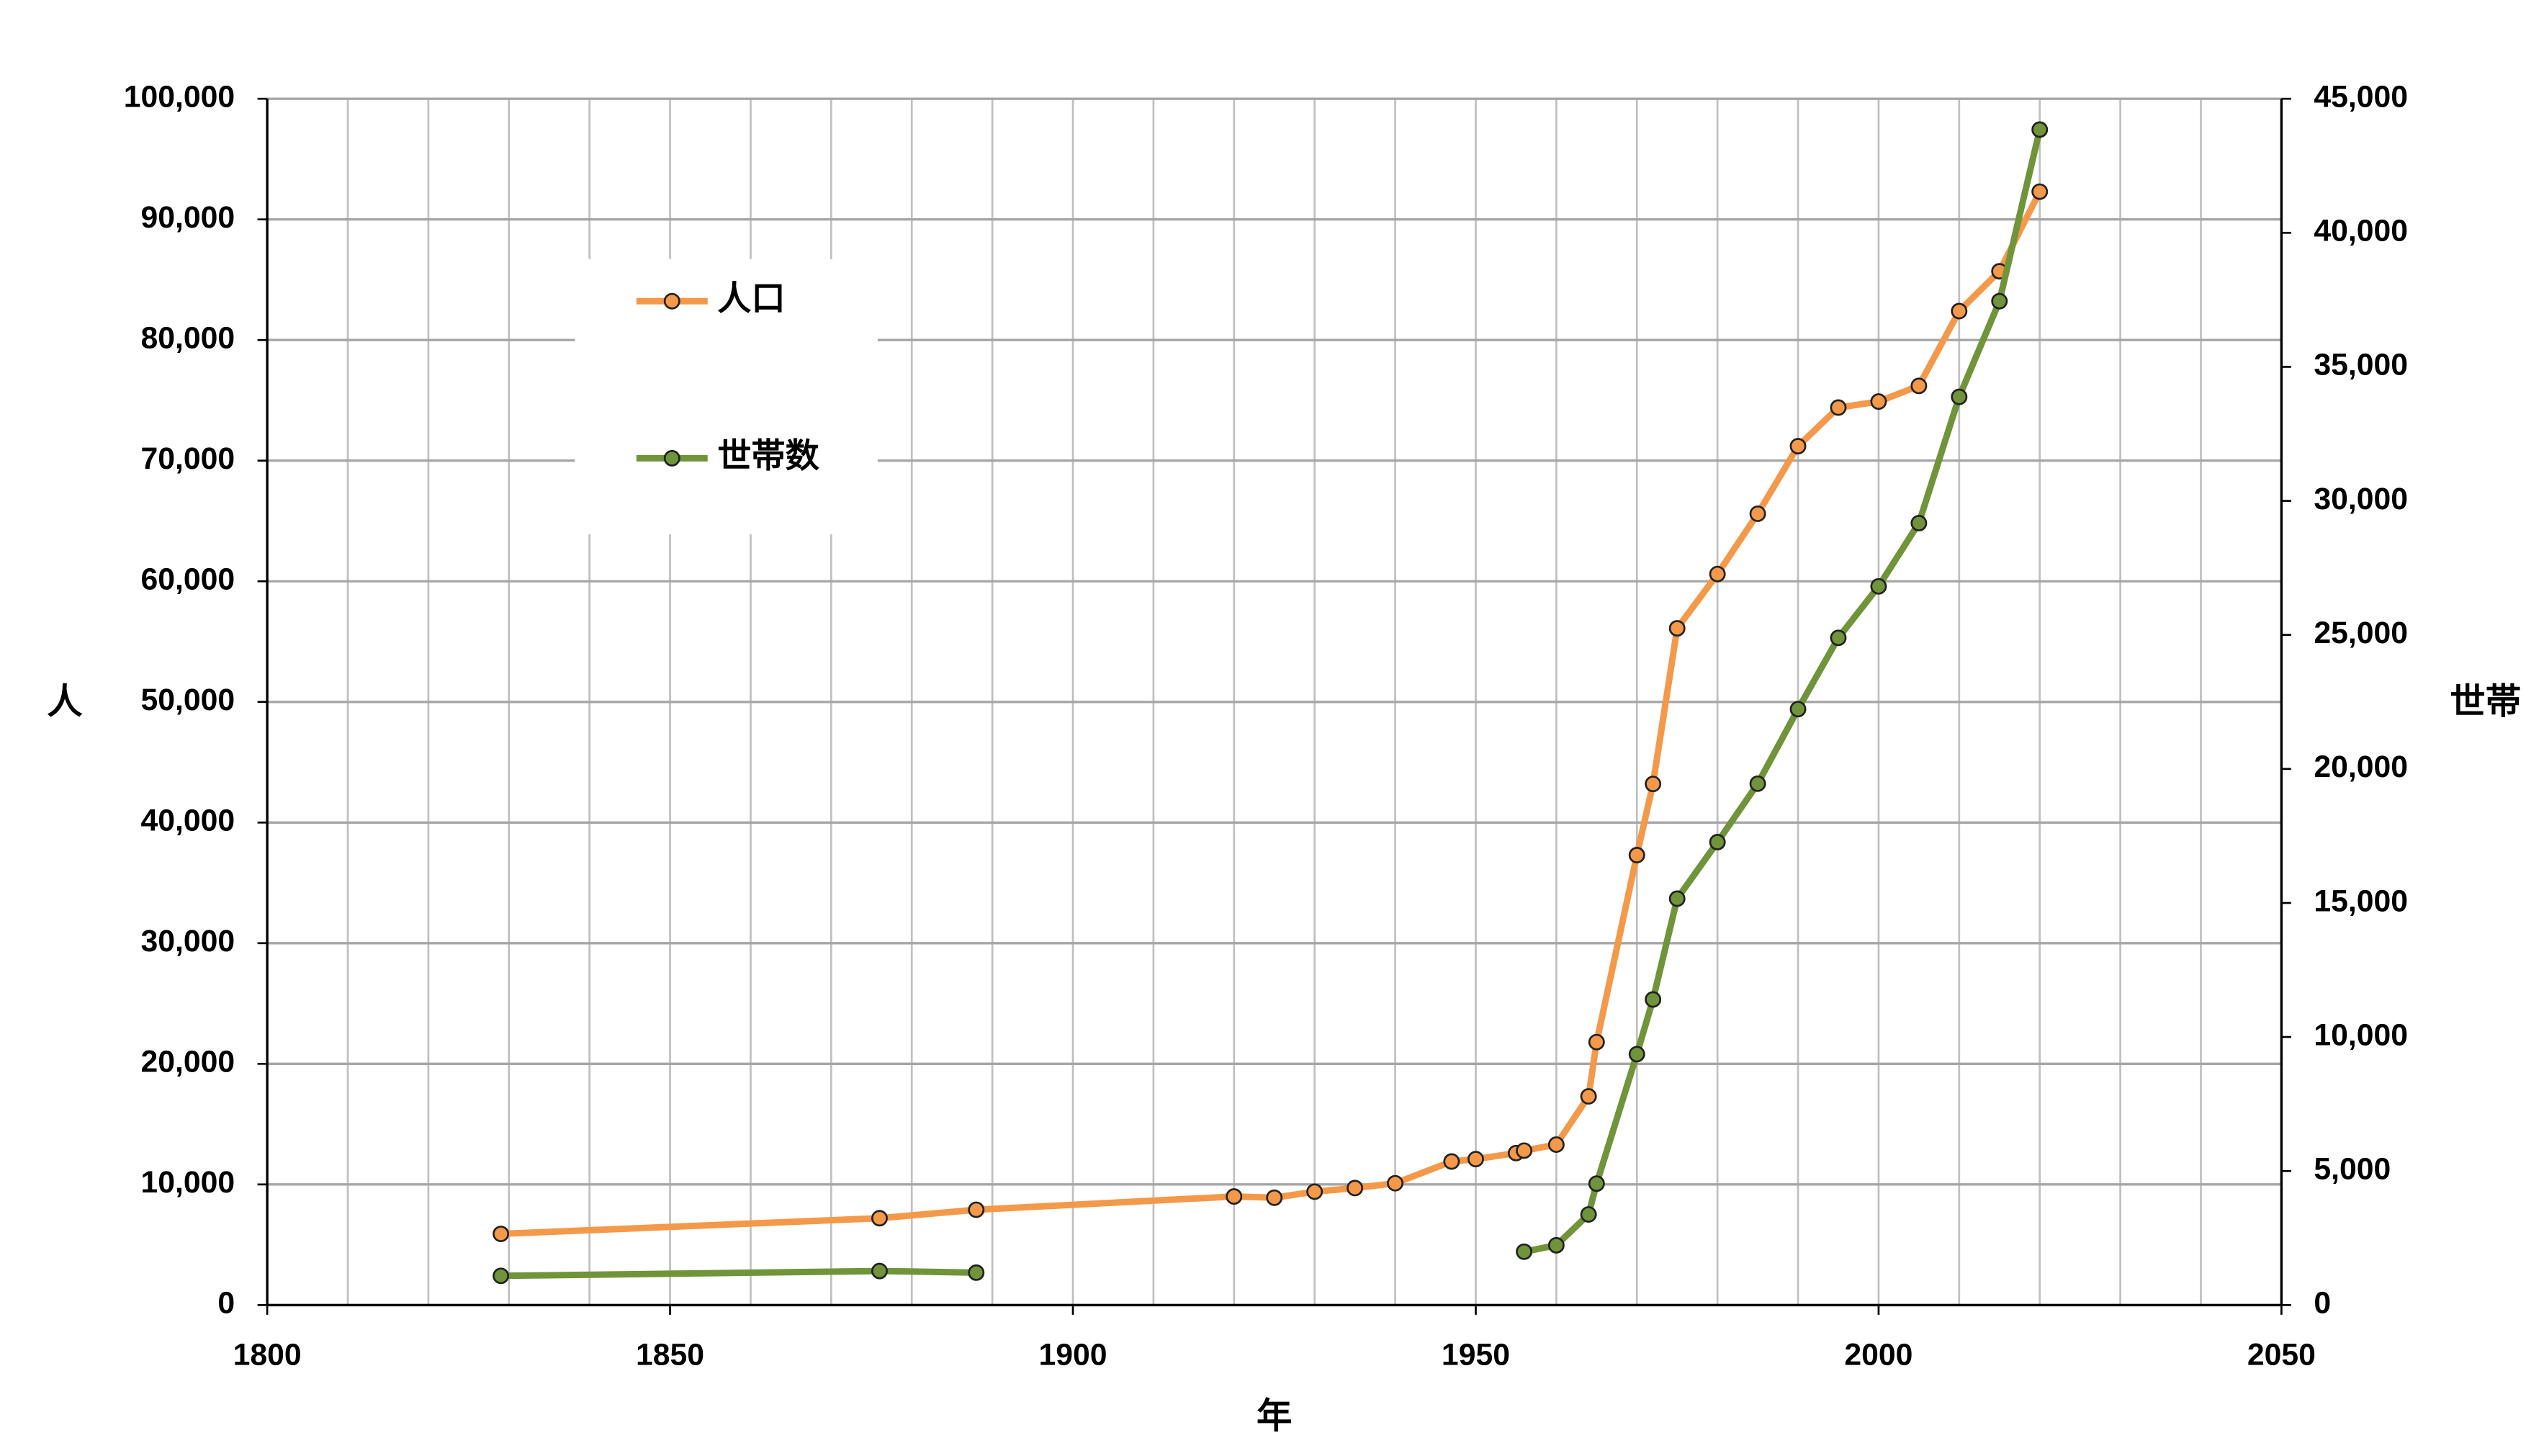 This screenshot has width=2526, height=1456. What do you see at coordinates (2361, 633) in the screenshot?
I see `y2-tick-label: 25,000` at bounding box center [2361, 633].